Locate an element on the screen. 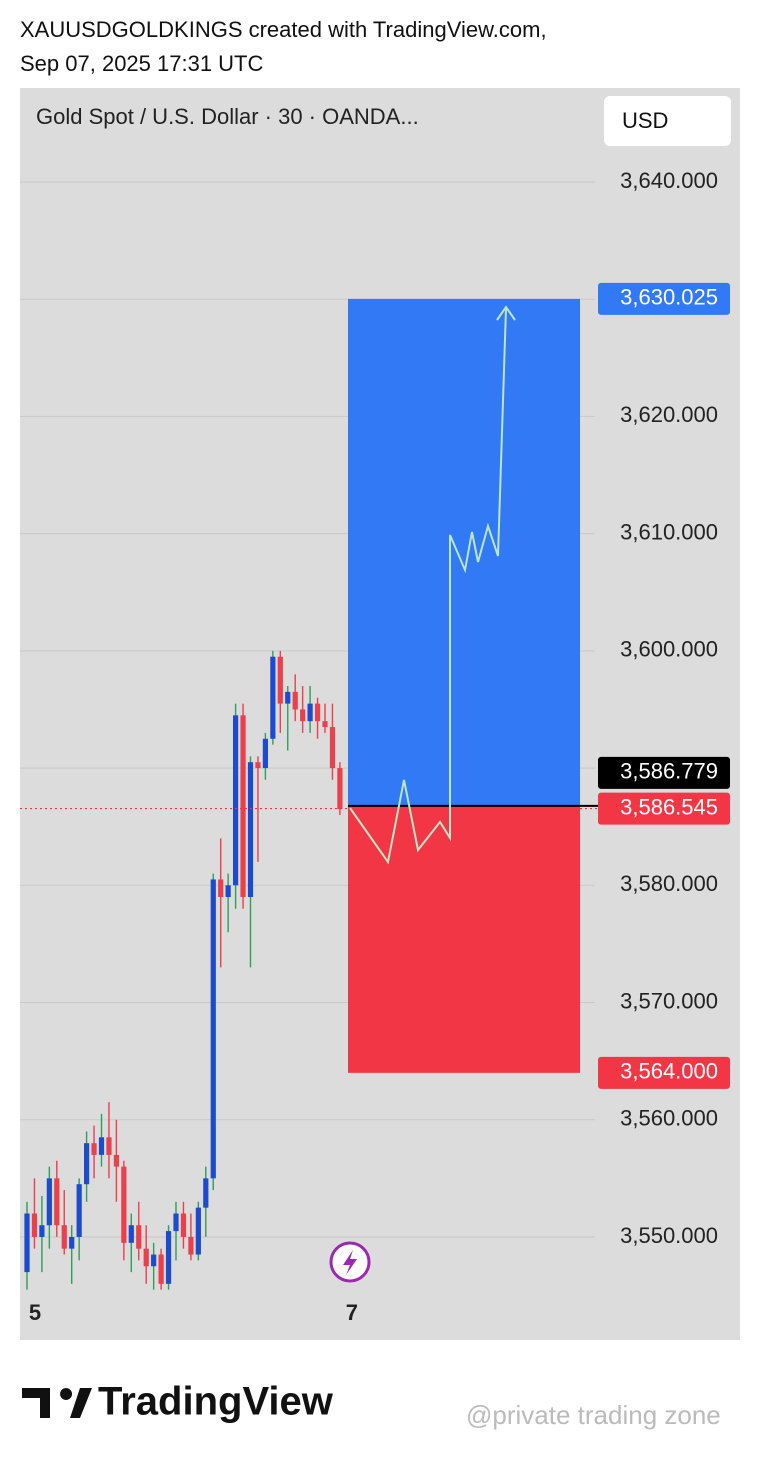 The height and width of the screenshot is (1467, 760). watermark: @private trading zone is located at coordinates (593, 1415).